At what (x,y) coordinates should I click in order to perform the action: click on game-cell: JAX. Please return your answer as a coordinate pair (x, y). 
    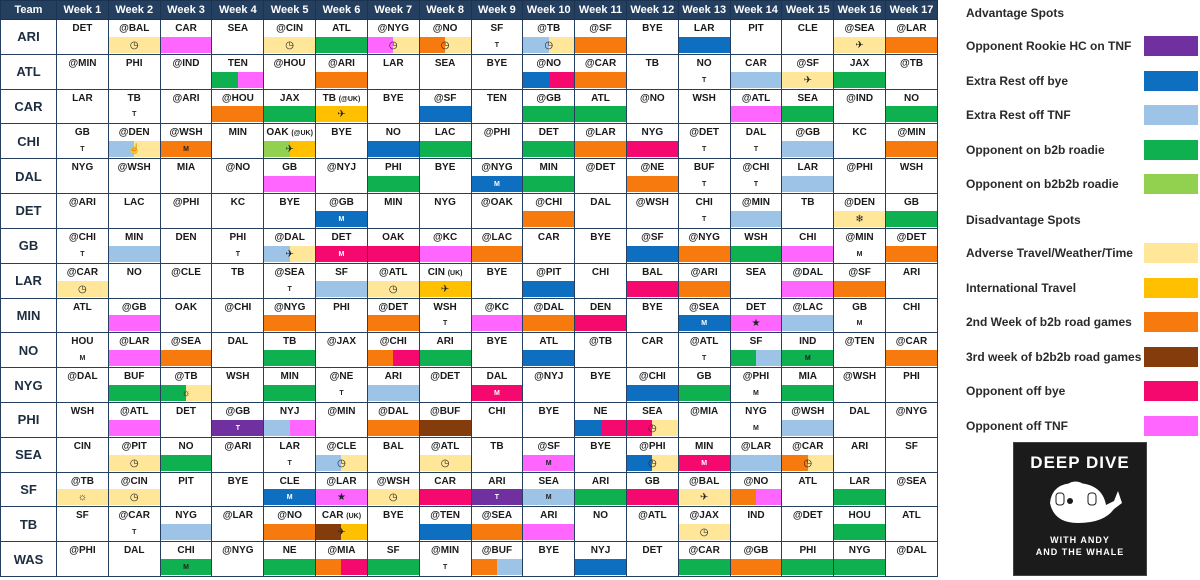
    Looking at the image, I should click on (859, 71).